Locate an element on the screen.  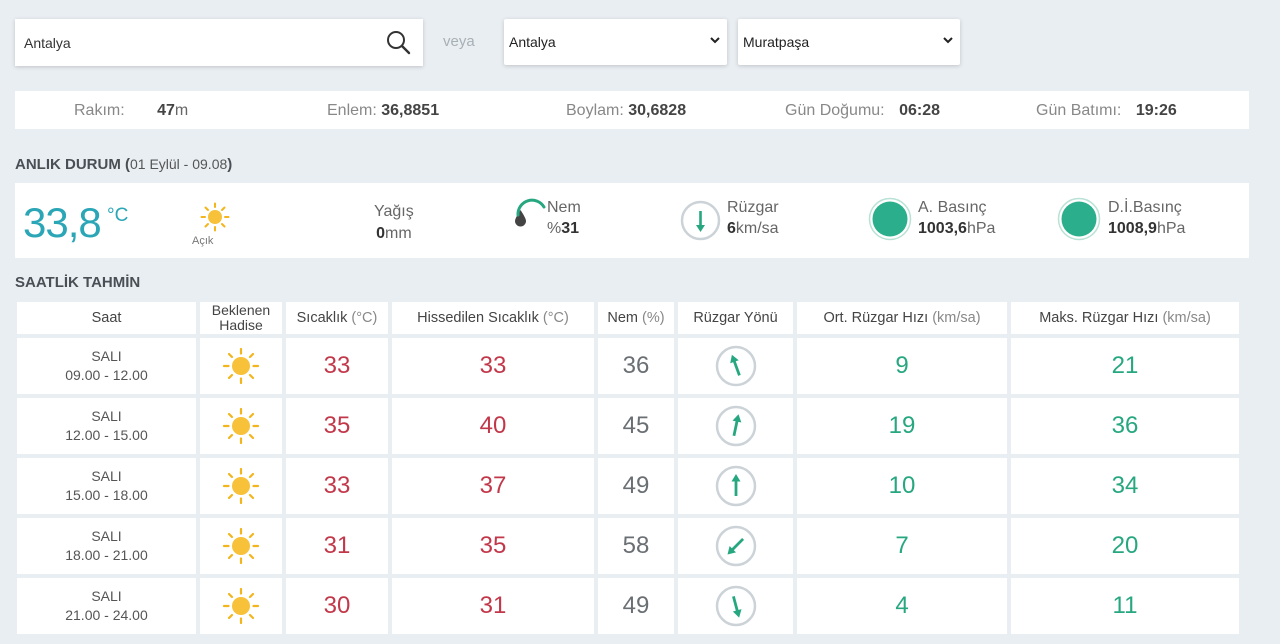
col-max-wind: Maks. Rüzgar Hızı (km/sa) is located at coordinates (1125, 318).